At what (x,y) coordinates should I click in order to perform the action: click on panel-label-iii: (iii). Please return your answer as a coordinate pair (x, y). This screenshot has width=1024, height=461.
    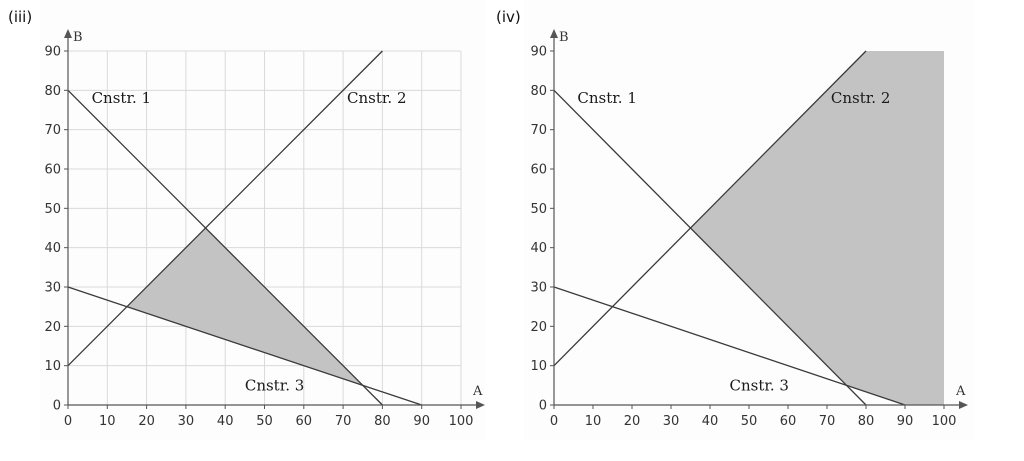
    Looking at the image, I should click on (20, 17).